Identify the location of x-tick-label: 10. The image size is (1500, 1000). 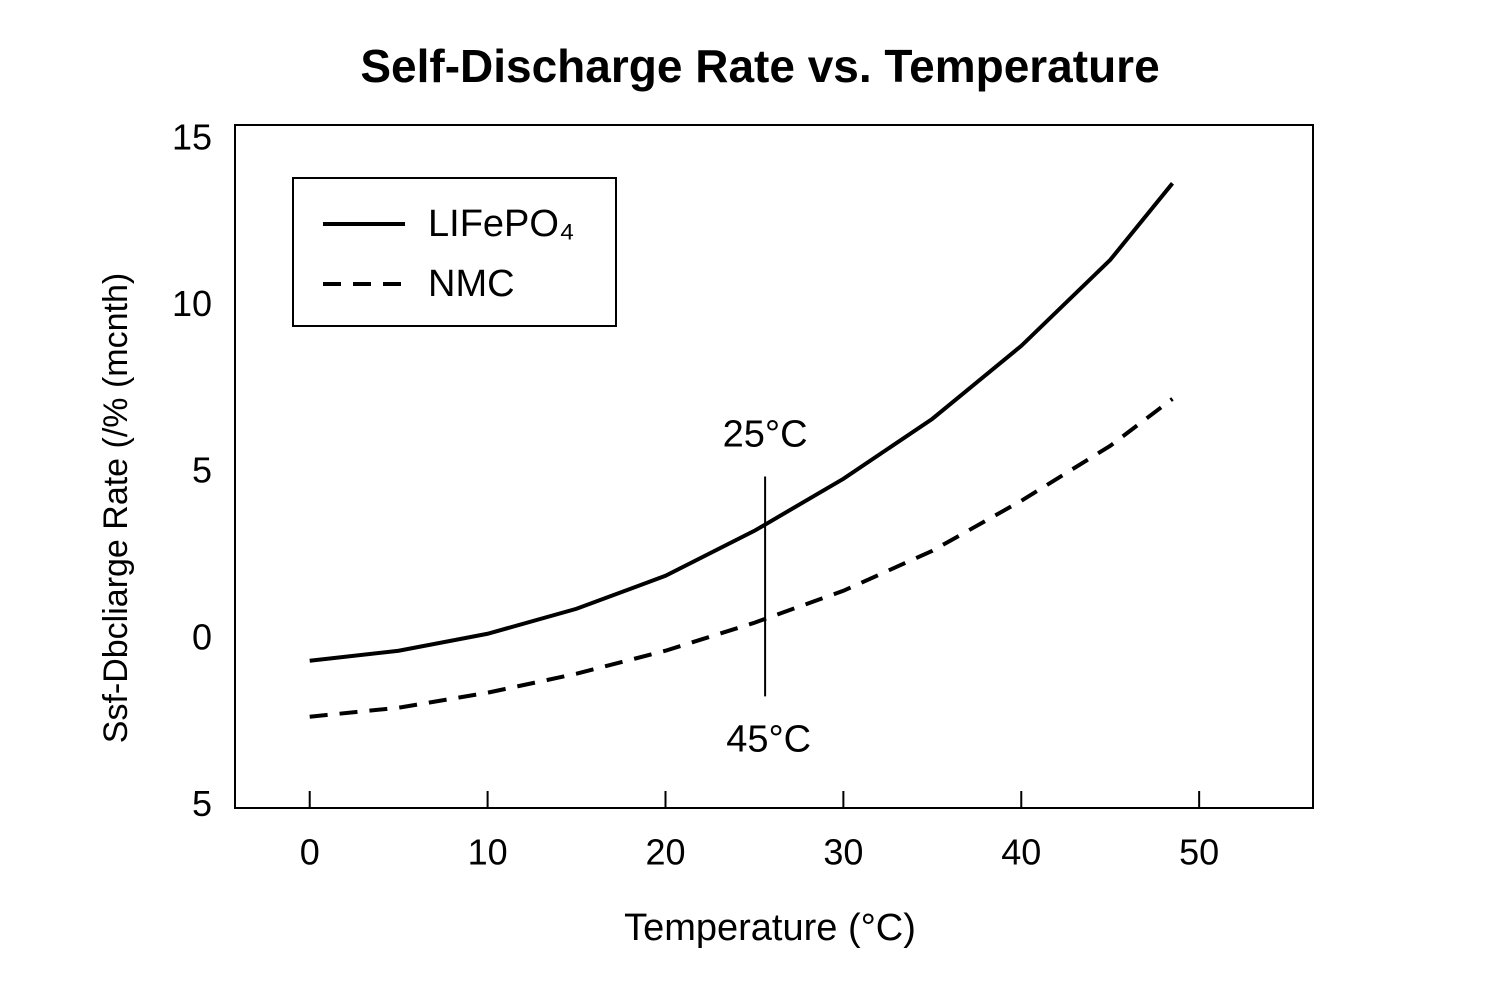
(488, 852).